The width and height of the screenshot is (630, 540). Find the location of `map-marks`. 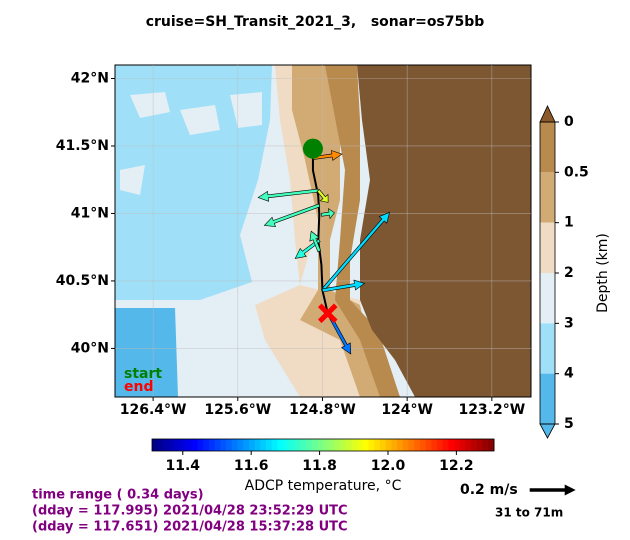

map-marks is located at coordinates (323, 246).